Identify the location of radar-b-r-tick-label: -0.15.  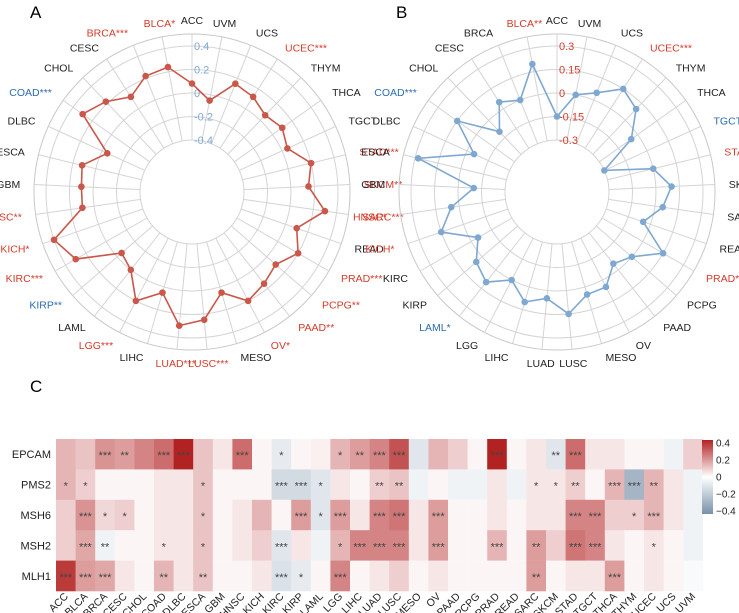
(571, 118).